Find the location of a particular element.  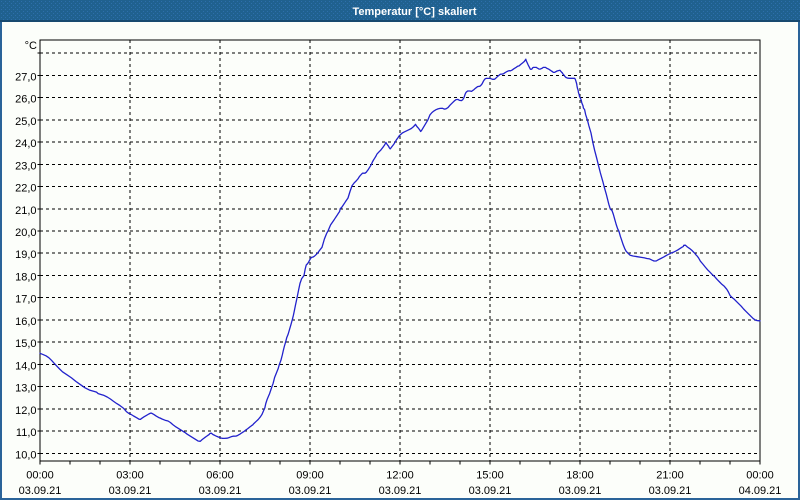

svg-text: 26,0 is located at coordinates (25, 100).